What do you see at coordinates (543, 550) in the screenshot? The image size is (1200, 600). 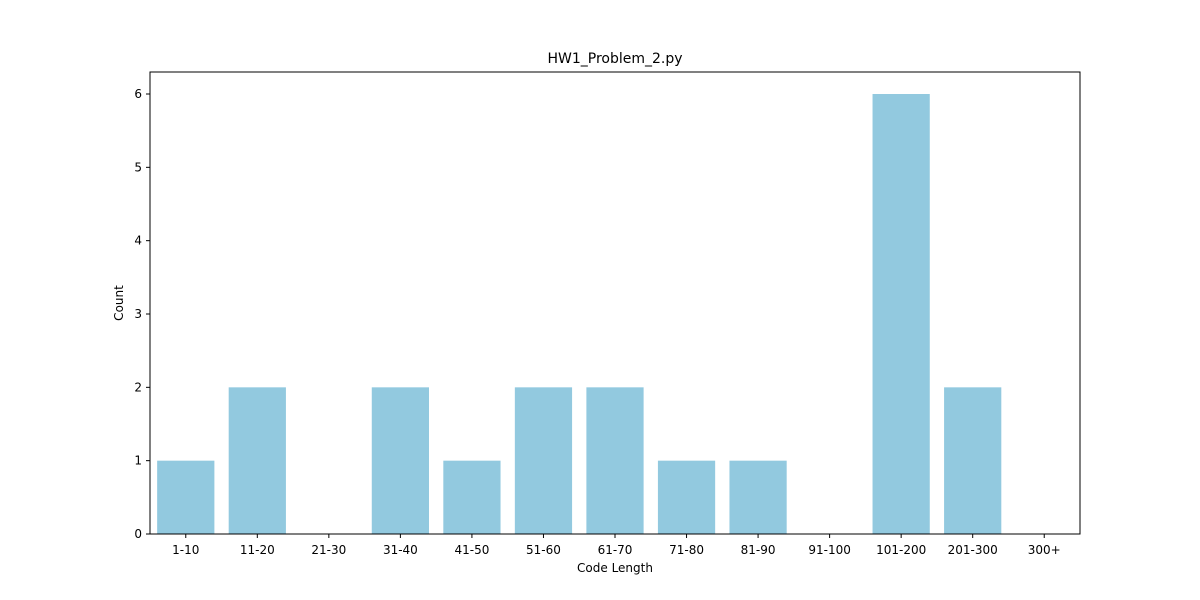 I see `x-tick-label: 51-60` at bounding box center [543, 550].